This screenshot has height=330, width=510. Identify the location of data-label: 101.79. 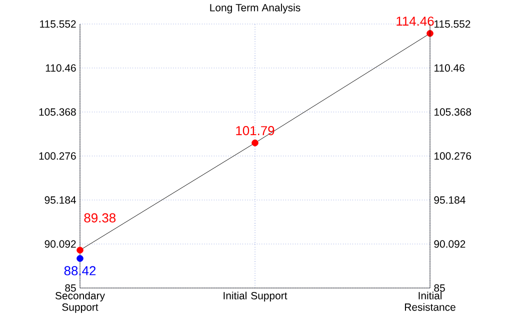
(255, 131).